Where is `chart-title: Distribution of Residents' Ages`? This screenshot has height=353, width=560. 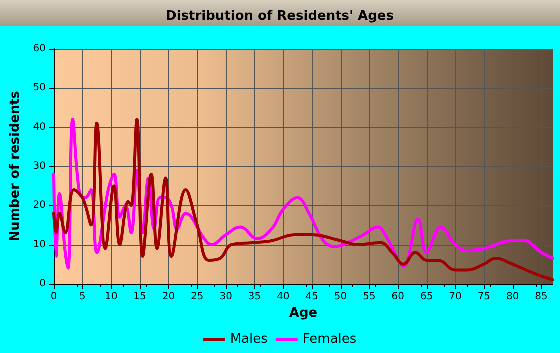
chart-title: Distribution of Residents' Ages is located at coordinates (280, 16).